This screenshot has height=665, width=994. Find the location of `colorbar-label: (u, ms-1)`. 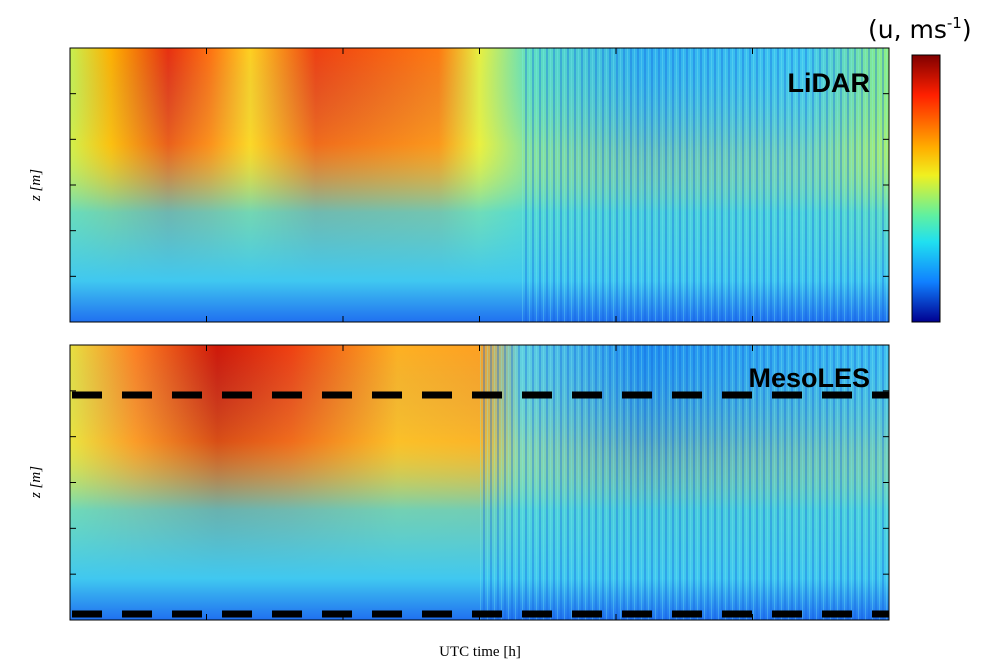

colorbar-label: (u, ms-1) is located at coordinates (920, 29).